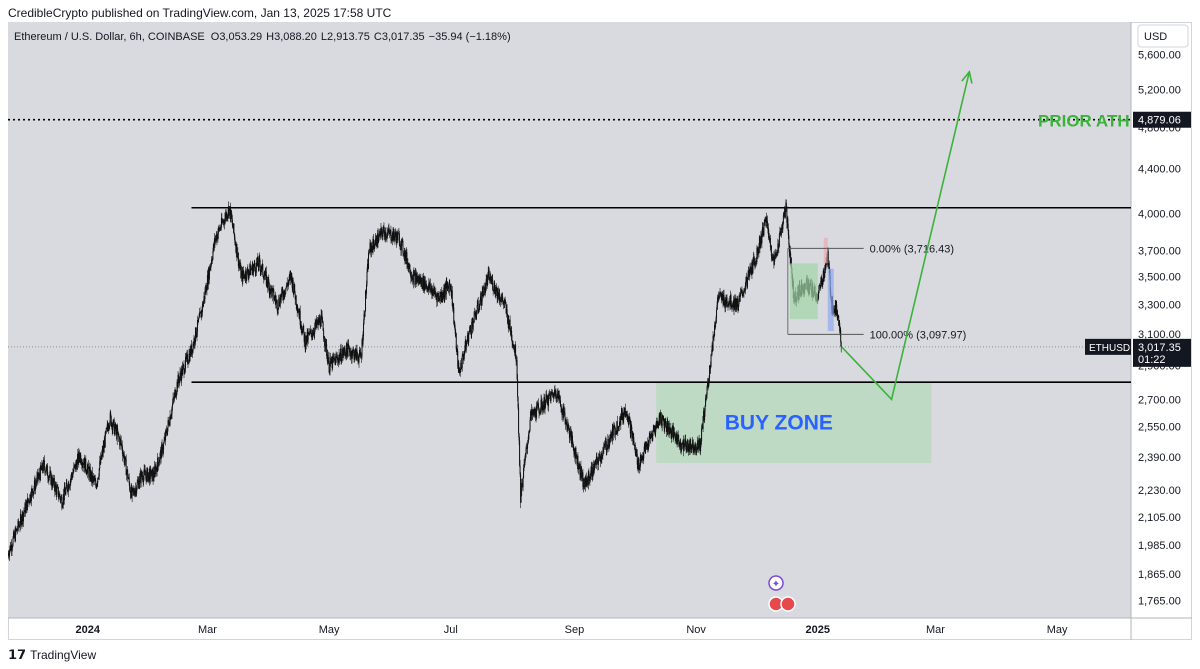 Image resolution: width=1200 pixels, height=669 pixels. What do you see at coordinates (788, 604) in the screenshot?
I see `event-icon` at bounding box center [788, 604].